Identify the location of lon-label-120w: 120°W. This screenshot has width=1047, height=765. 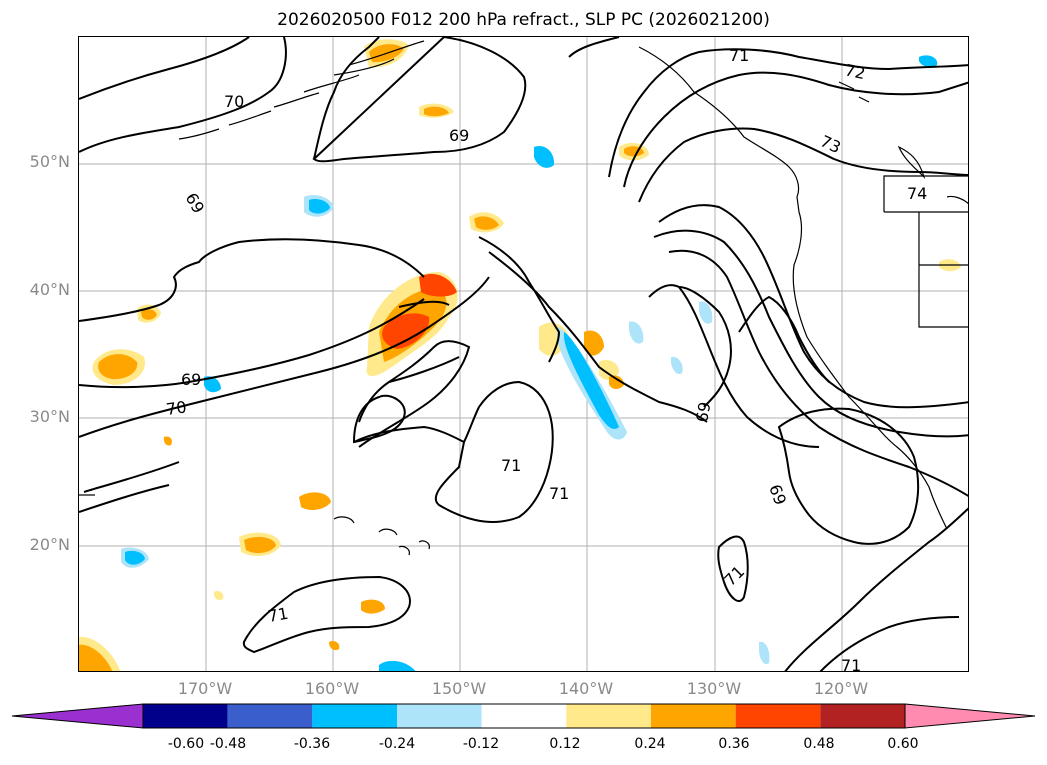
(841, 688).